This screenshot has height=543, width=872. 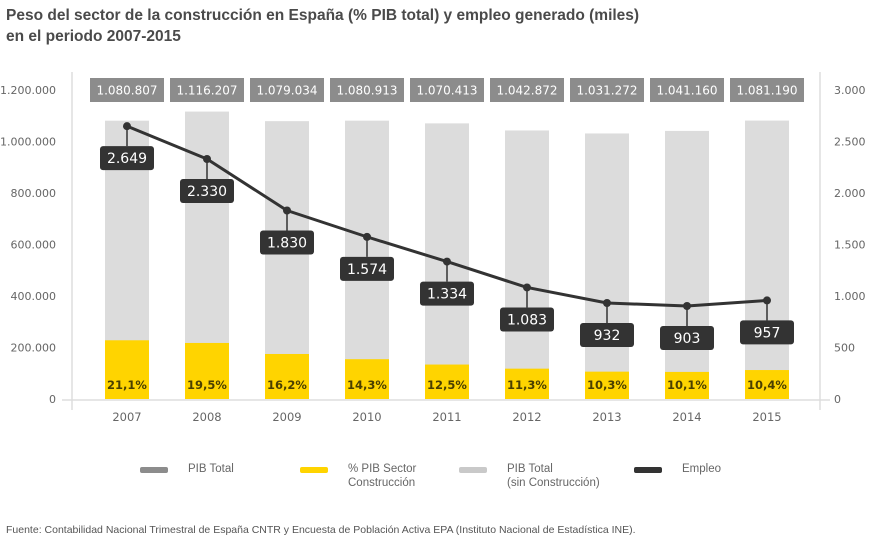 I want to click on empleo-value-label: 903, so click(x=687, y=339).